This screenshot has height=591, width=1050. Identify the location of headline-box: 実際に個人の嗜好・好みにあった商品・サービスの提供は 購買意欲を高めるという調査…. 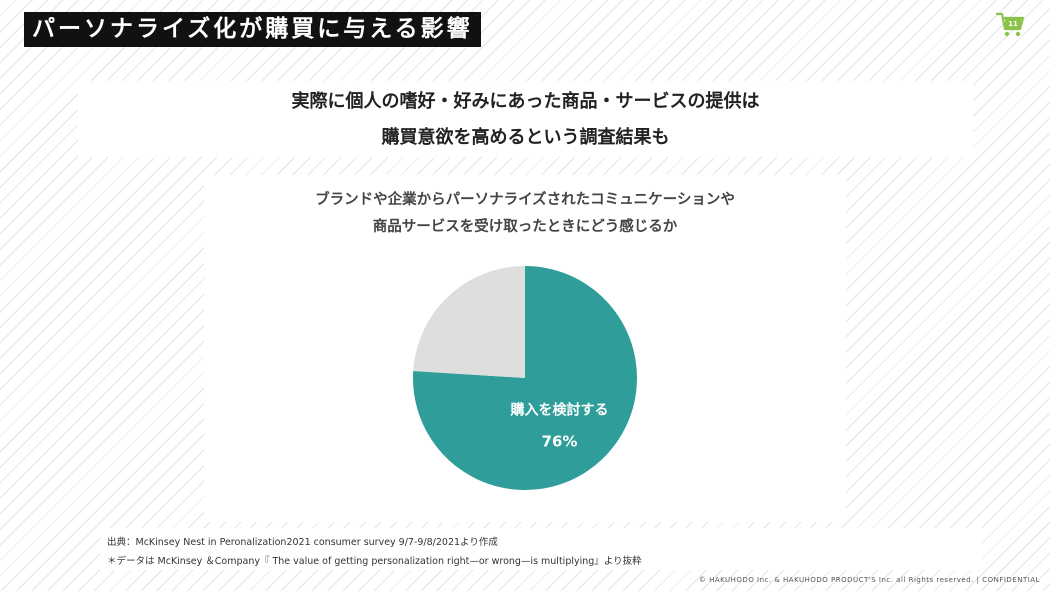
(525, 119).